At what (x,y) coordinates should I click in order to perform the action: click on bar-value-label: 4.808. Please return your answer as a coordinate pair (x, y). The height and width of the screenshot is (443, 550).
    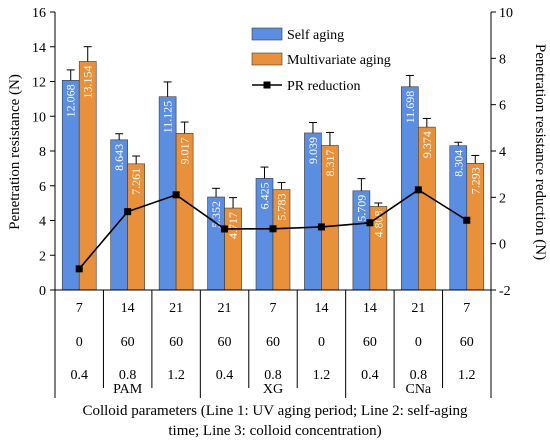
    Looking at the image, I should click on (378, 223).